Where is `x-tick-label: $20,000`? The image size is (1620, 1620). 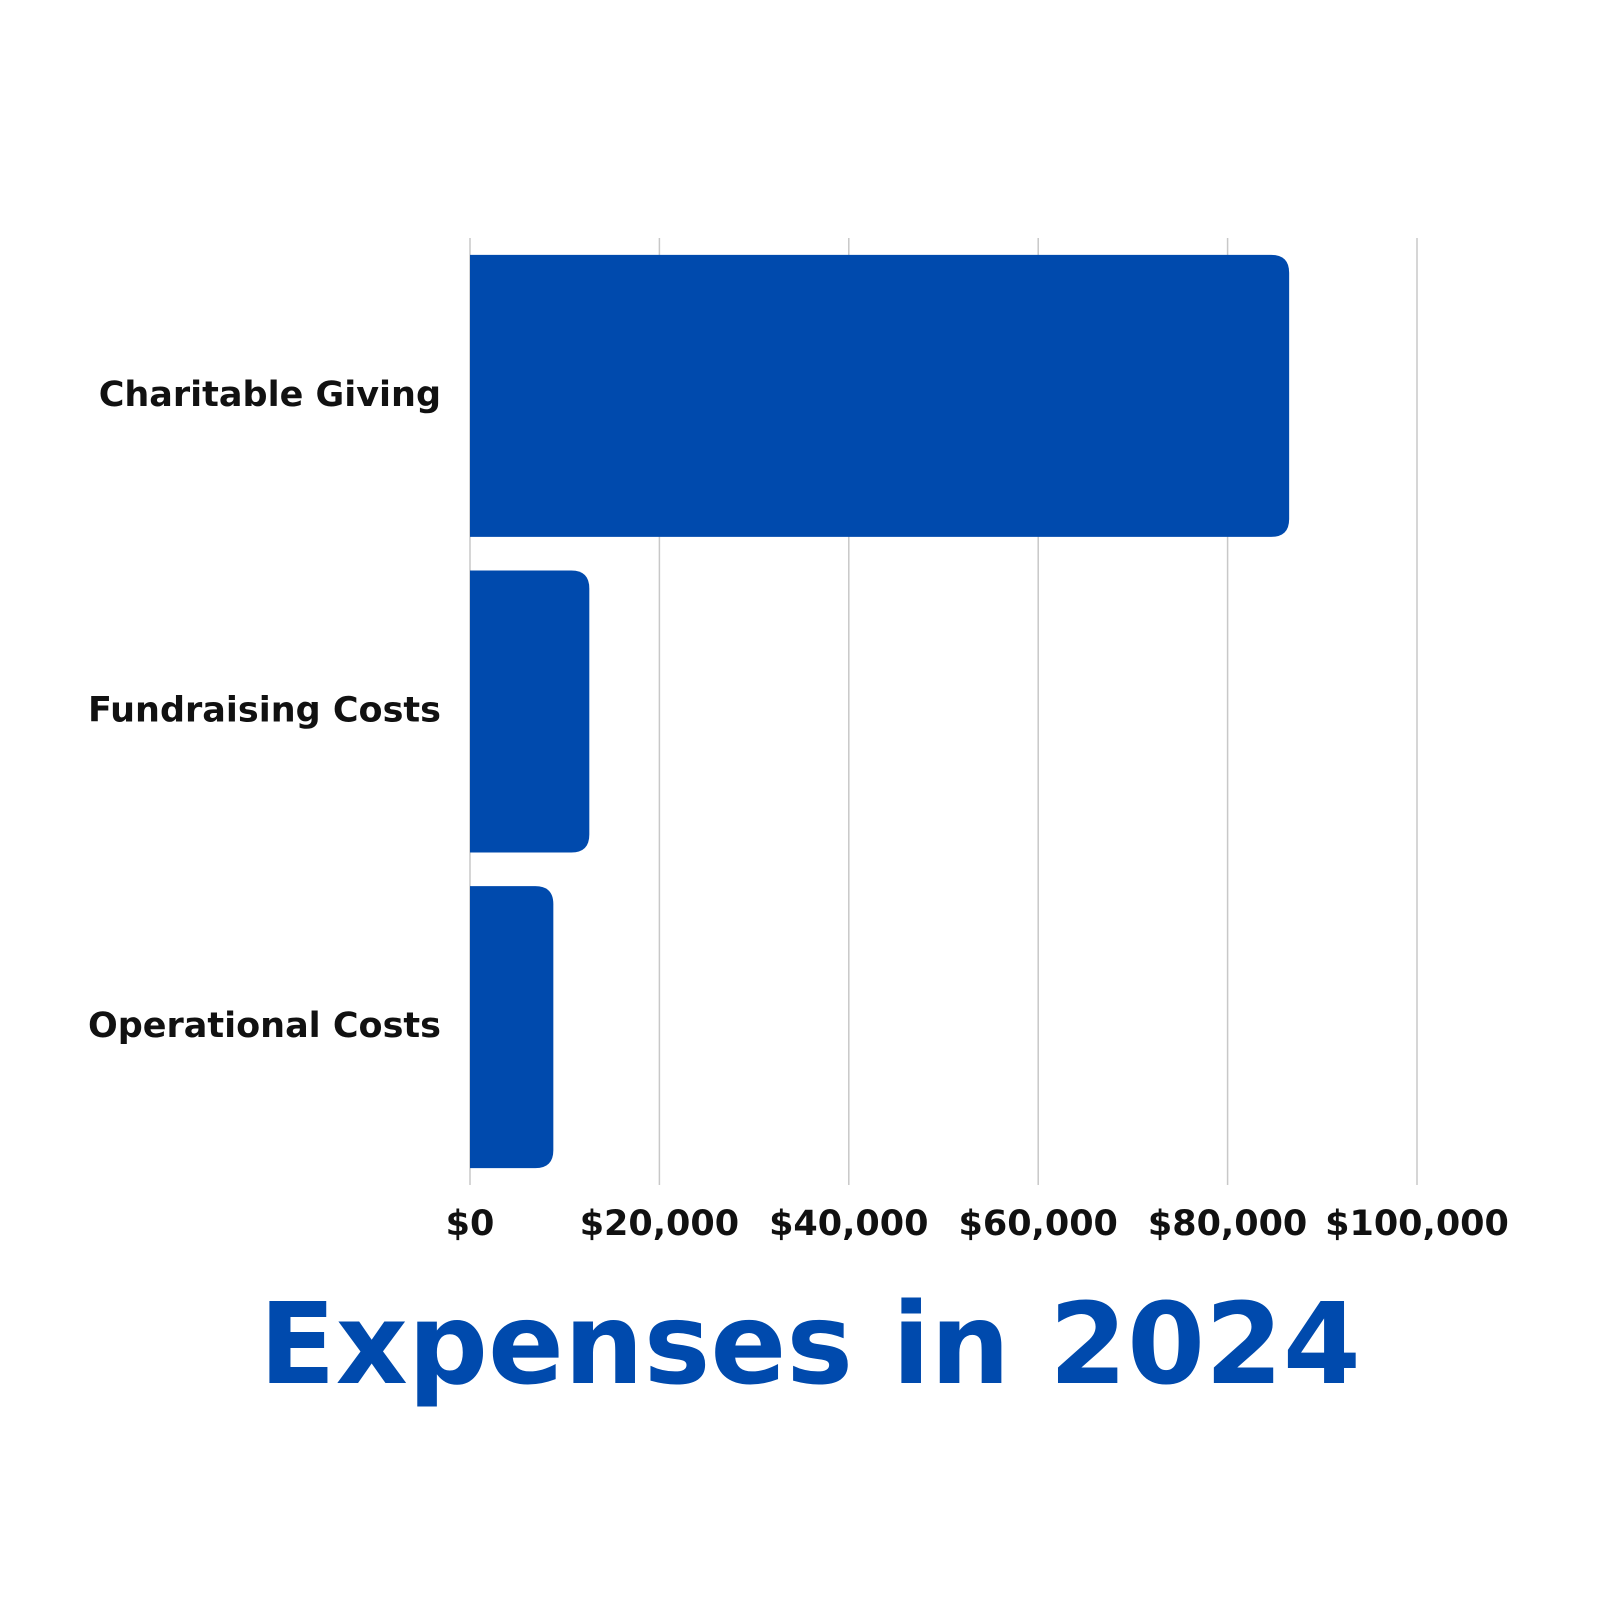
x-tick-label: $20,000 is located at coordinates (659, 1224).